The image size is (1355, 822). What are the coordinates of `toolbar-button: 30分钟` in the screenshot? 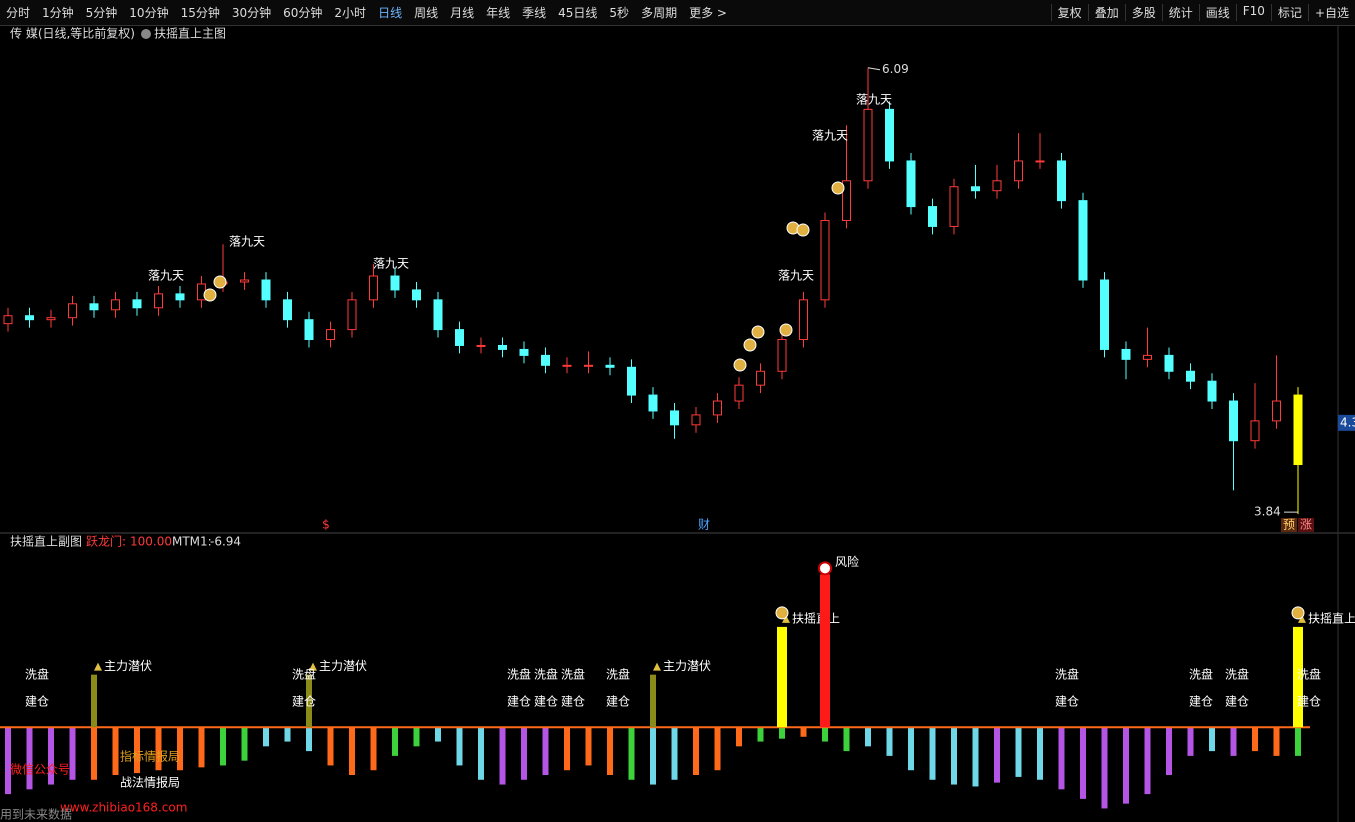 It's located at (251, 13).